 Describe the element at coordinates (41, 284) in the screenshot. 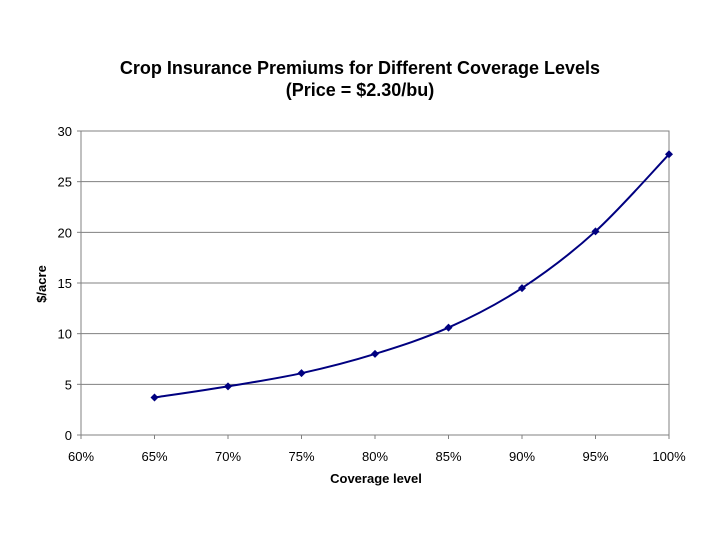

I see `y-axis-title: $/acre` at that location.